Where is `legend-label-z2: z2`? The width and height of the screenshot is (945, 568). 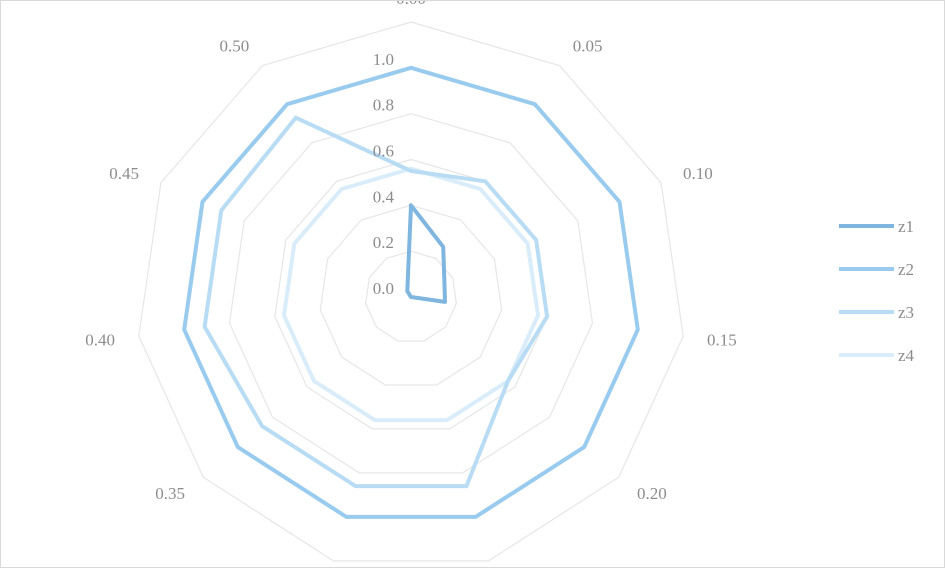
legend-label-z2: z2 is located at coordinates (906, 269).